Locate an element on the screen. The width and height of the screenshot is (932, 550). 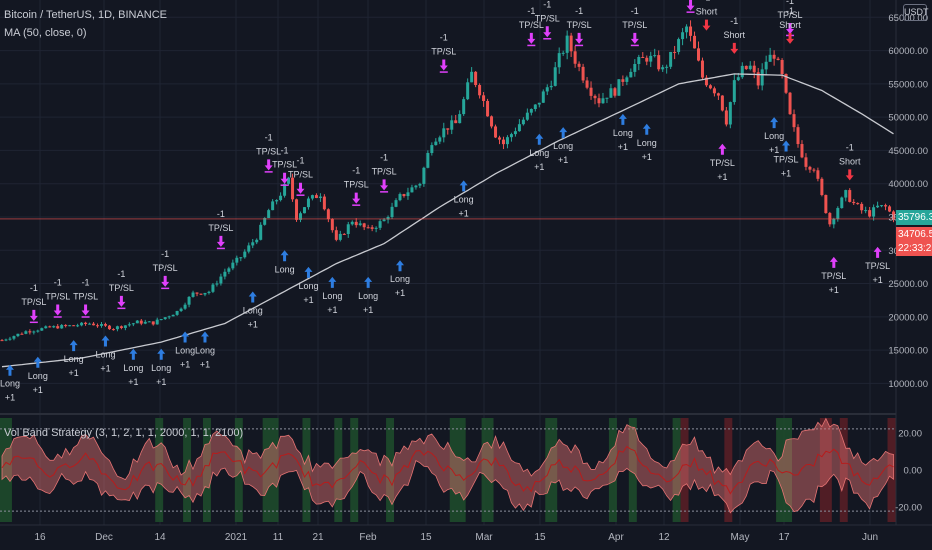
last-price-tag: 35796.31 is located at coordinates (914, 217).